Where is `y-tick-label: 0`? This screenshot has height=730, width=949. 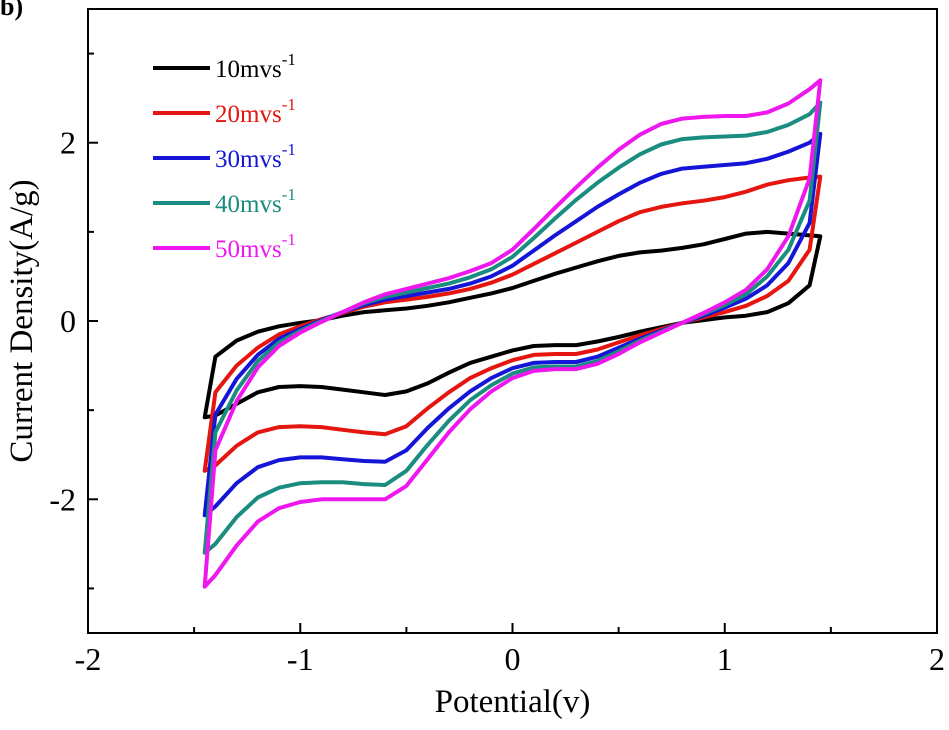 y-tick-label: 0 is located at coordinates (68, 321).